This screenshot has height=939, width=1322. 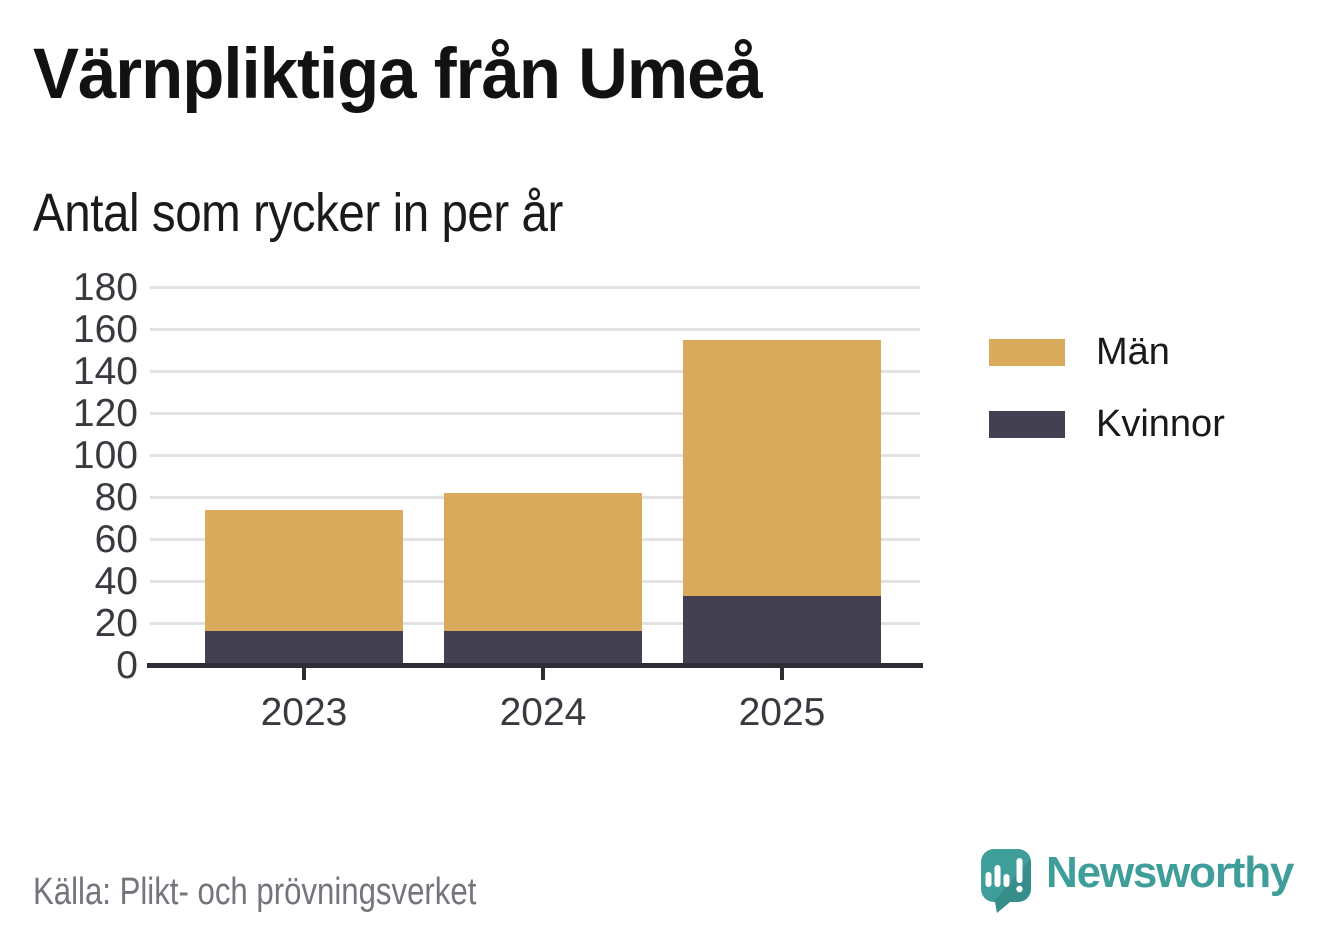 I want to click on y-axis-tick-label: 80, so click(x=116, y=497).